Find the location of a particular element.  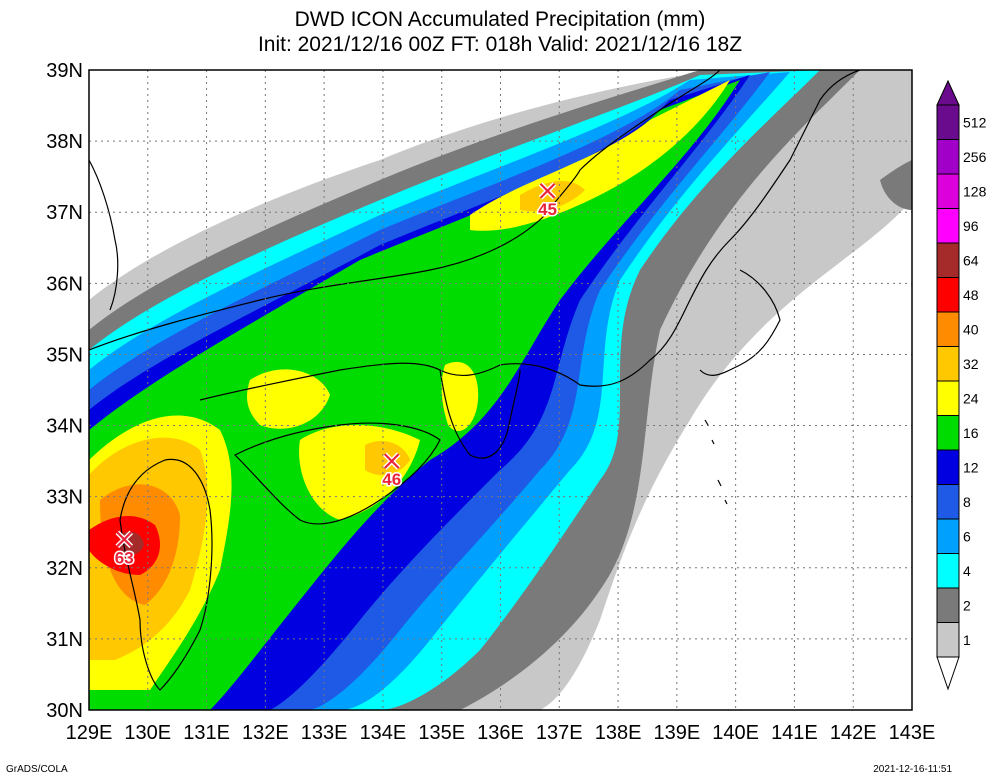

max-marker-noto-max: 45 is located at coordinates (547, 201).